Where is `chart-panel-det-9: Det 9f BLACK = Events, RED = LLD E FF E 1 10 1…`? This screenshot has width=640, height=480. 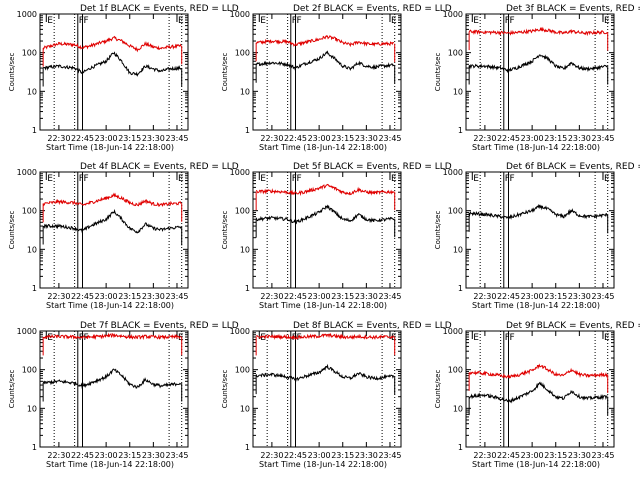 chart-panel-det-9: Det 9f BLACK = Events, RED = LLD E FF E 1 10 1… is located at coordinates (537, 395).